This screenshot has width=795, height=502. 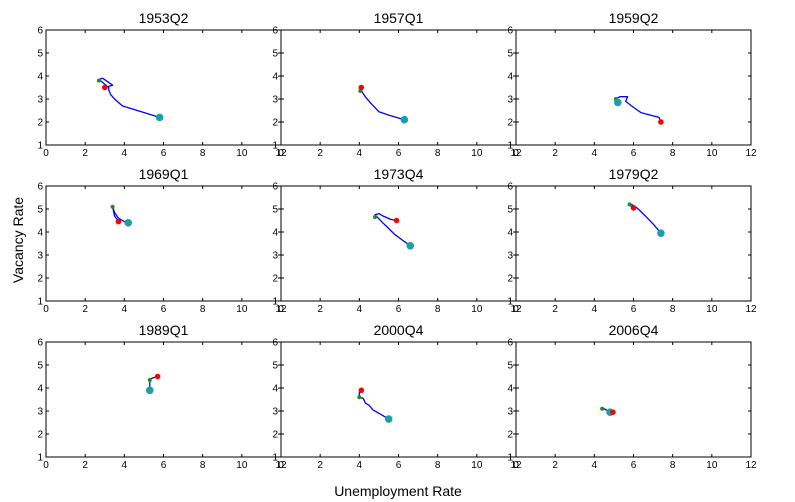 I want to click on panel-title: 1989Q1, so click(x=164, y=330).